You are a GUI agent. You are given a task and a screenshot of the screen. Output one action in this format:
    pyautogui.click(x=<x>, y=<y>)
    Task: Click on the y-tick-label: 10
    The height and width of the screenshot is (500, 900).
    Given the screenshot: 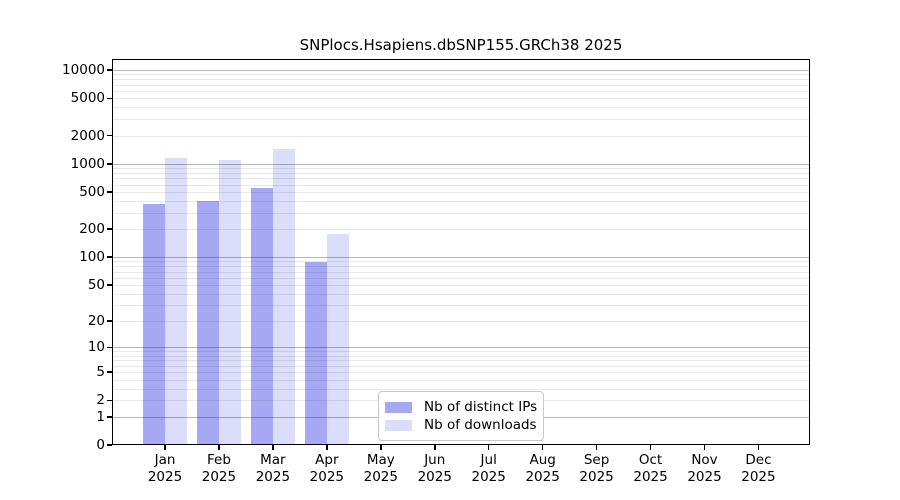 What is the action you would take?
    pyautogui.click(x=96, y=347)
    